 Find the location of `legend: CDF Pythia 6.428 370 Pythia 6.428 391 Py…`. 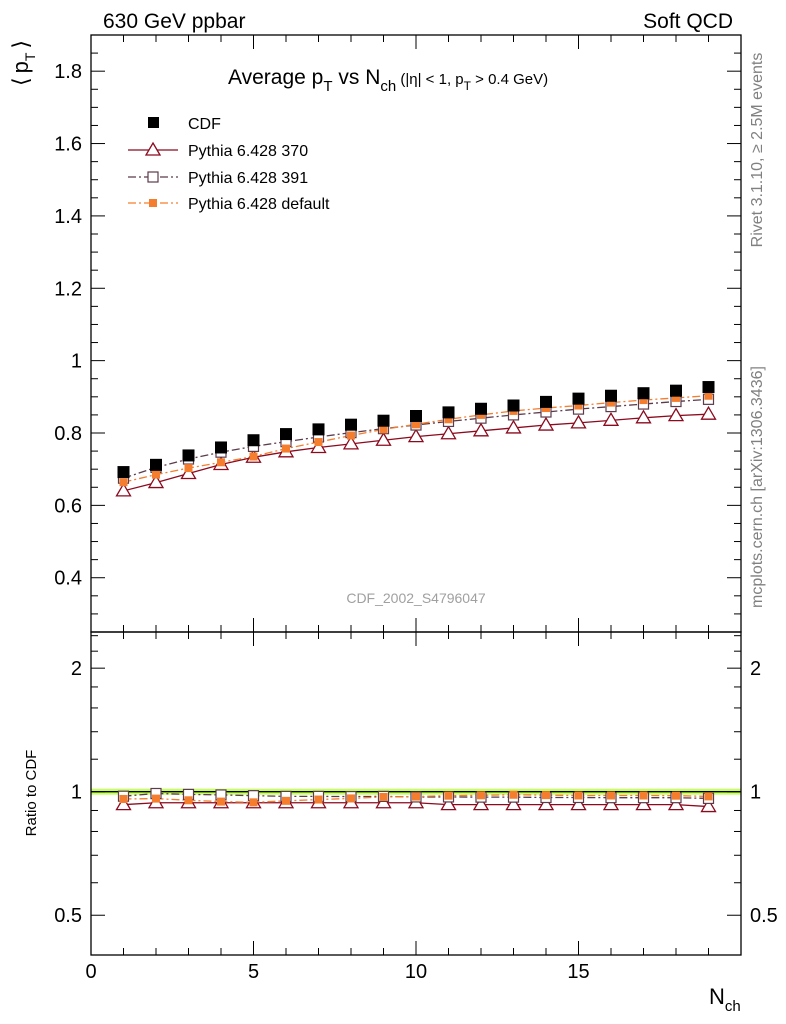

legend: CDF Pythia 6.428 370 Pythia 6.428 391 Py… is located at coordinates (229, 164).